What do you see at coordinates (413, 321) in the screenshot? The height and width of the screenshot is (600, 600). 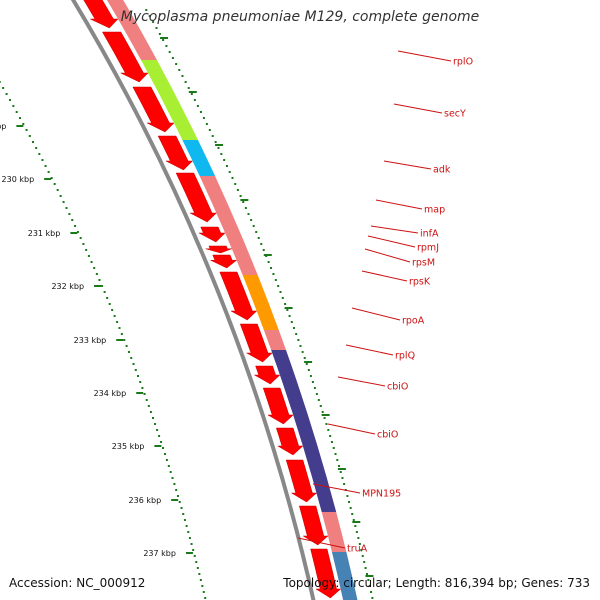 I see `gene-label: rpoA` at bounding box center [413, 321].